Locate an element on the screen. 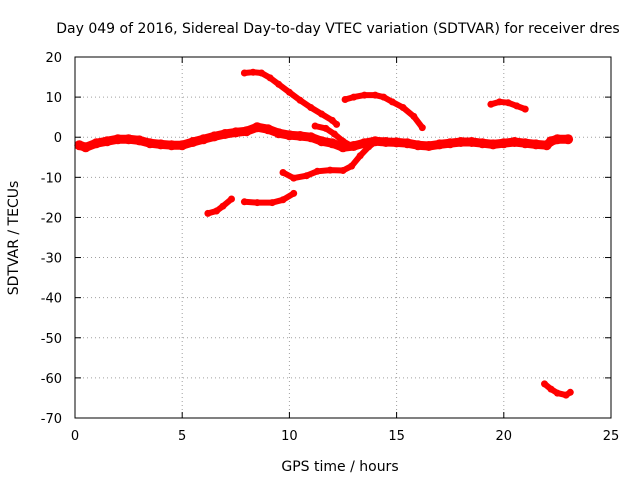 This screenshot has width=640, height=480. y-tick-label: -30 is located at coordinates (51, 259).